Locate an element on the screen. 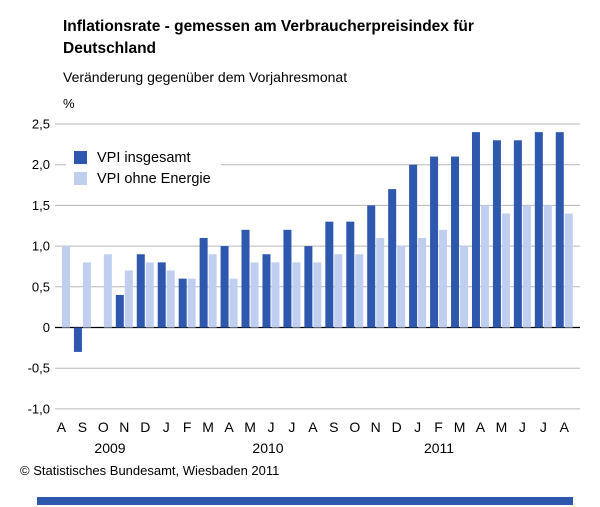 The image size is (600, 507). legend-label-vpi-insgesamt: VPI insgesamt is located at coordinates (144, 157).